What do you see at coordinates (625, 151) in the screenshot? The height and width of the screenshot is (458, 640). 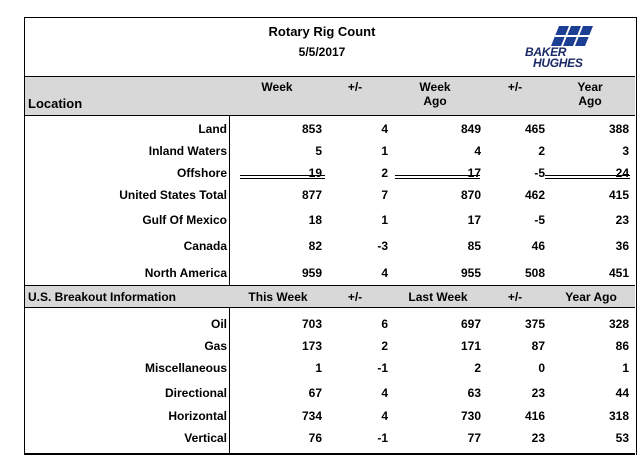 I see `location-year-ago-cell: 3` at bounding box center [625, 151].